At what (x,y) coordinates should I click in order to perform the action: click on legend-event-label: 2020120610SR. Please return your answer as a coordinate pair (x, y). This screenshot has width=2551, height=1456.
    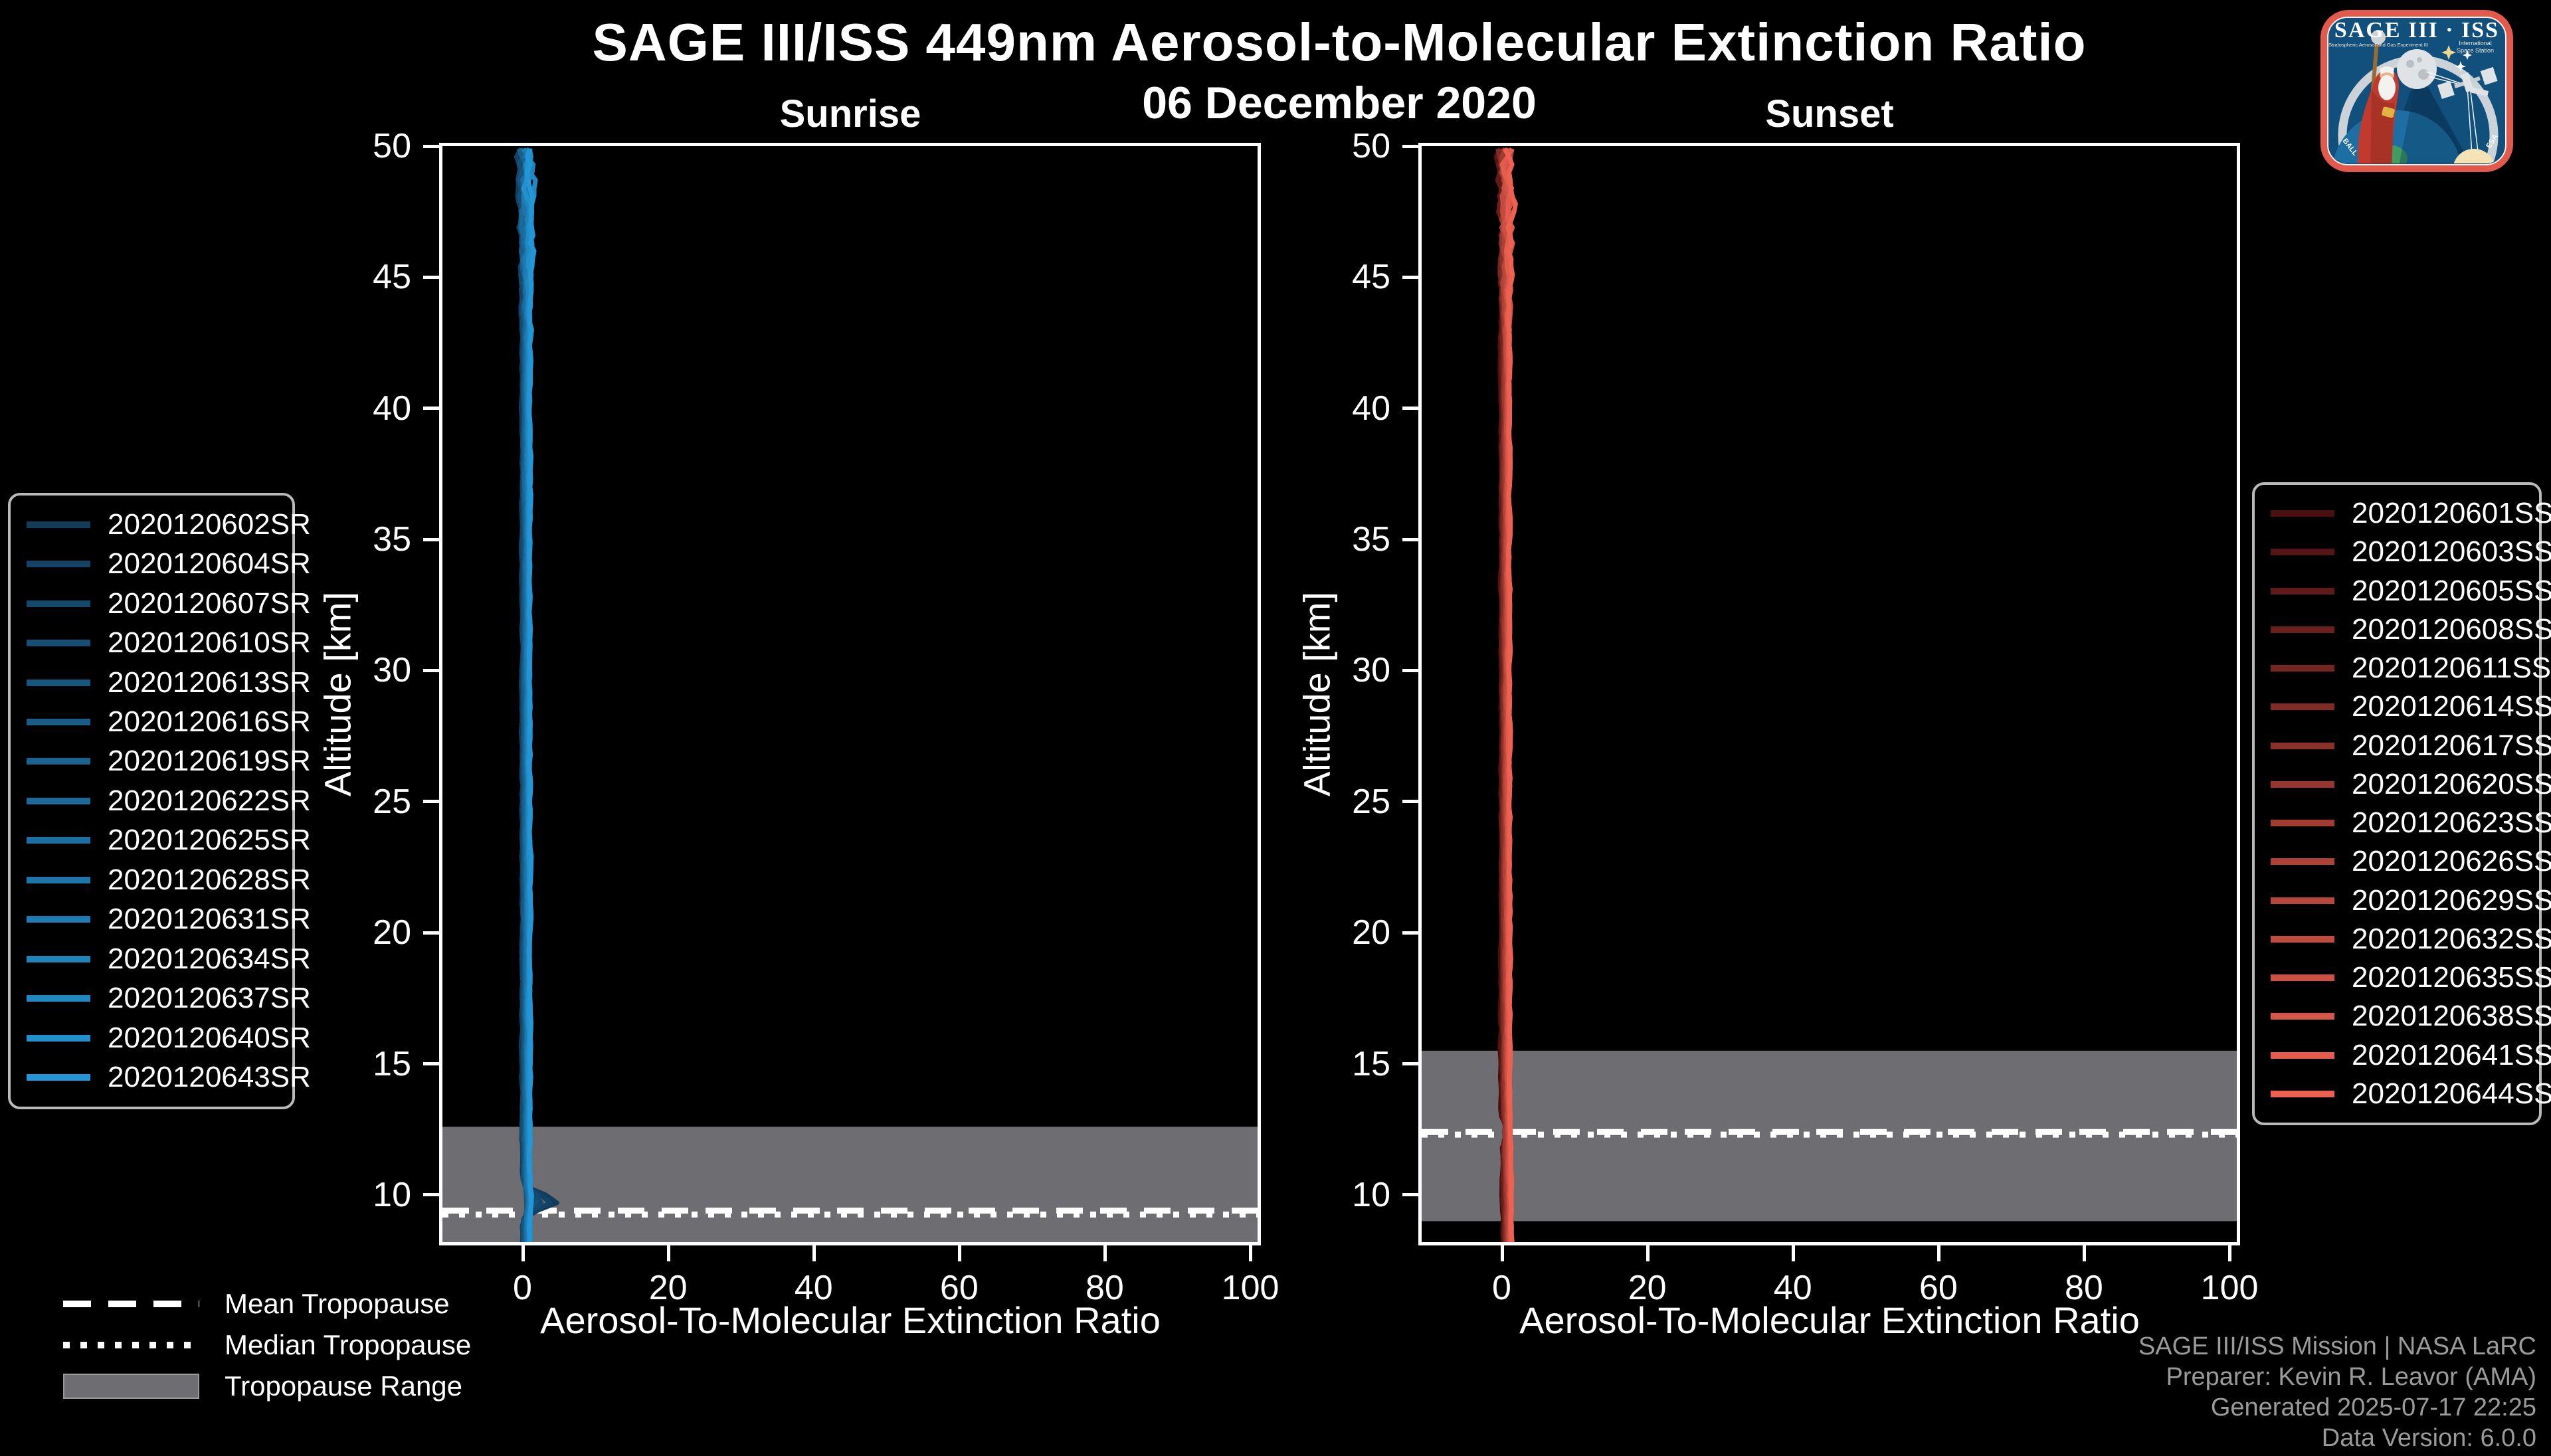
    Looking at the image, I should click on (209, 643).